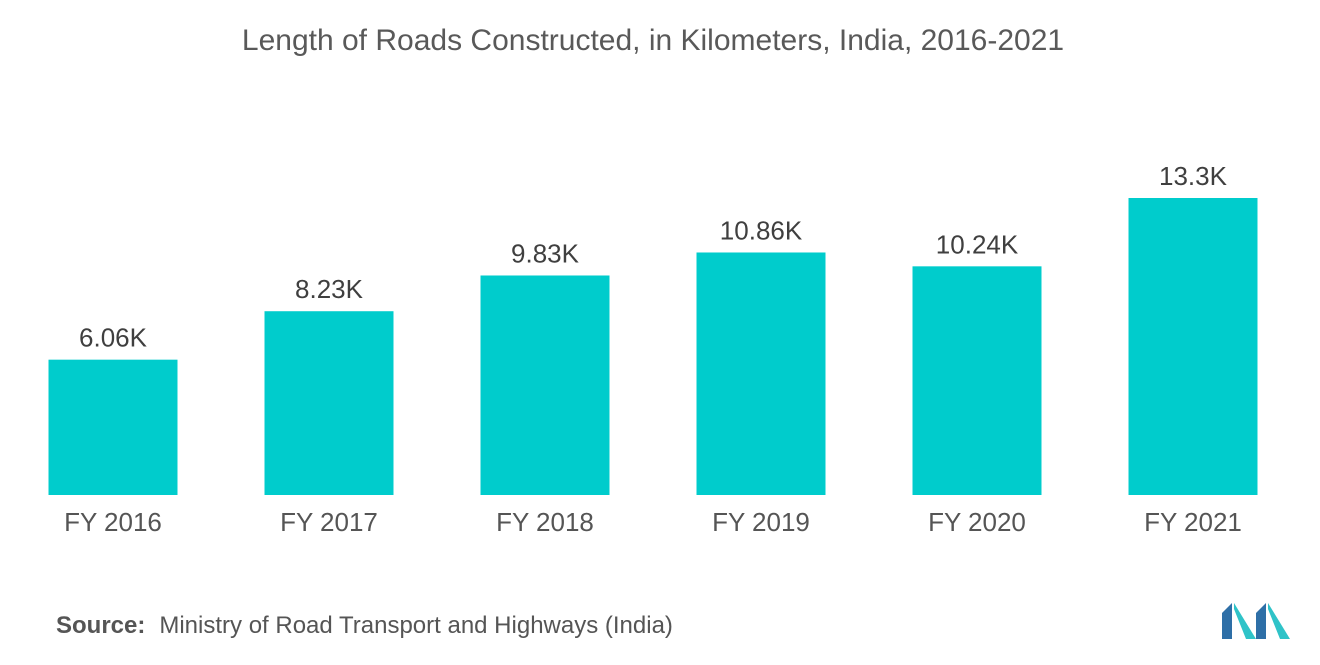 The width and height of the screenshot is (1320, 665). Describe the element at coordinates (1193, 176) in the screenshot. I see `data-label-fy-2021: 13.3K` at that location.